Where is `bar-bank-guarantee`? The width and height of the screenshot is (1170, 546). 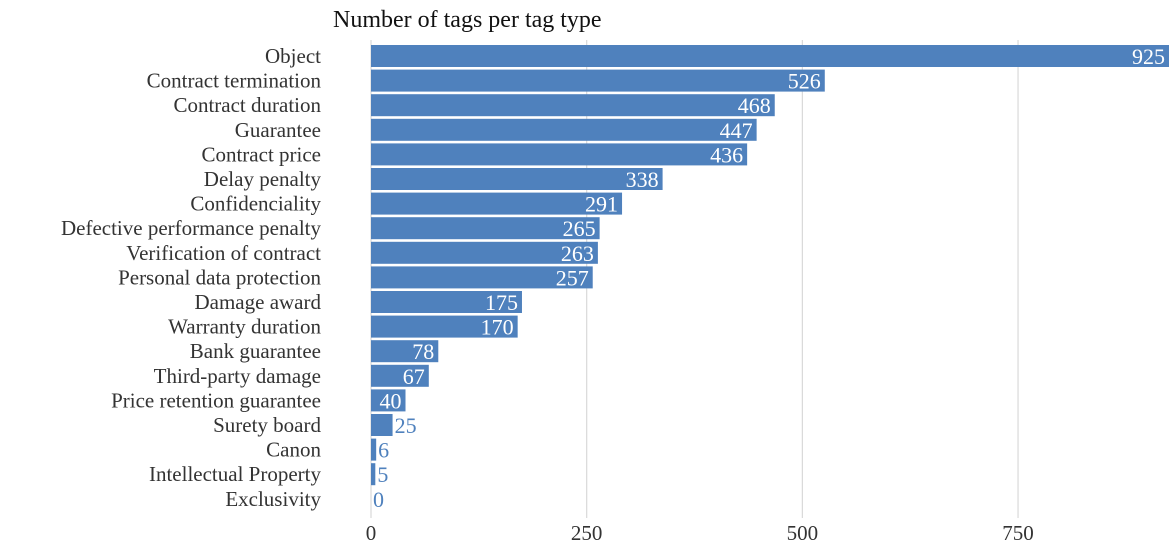 bar-bank-guarantee is located at coordinates (405, 351).